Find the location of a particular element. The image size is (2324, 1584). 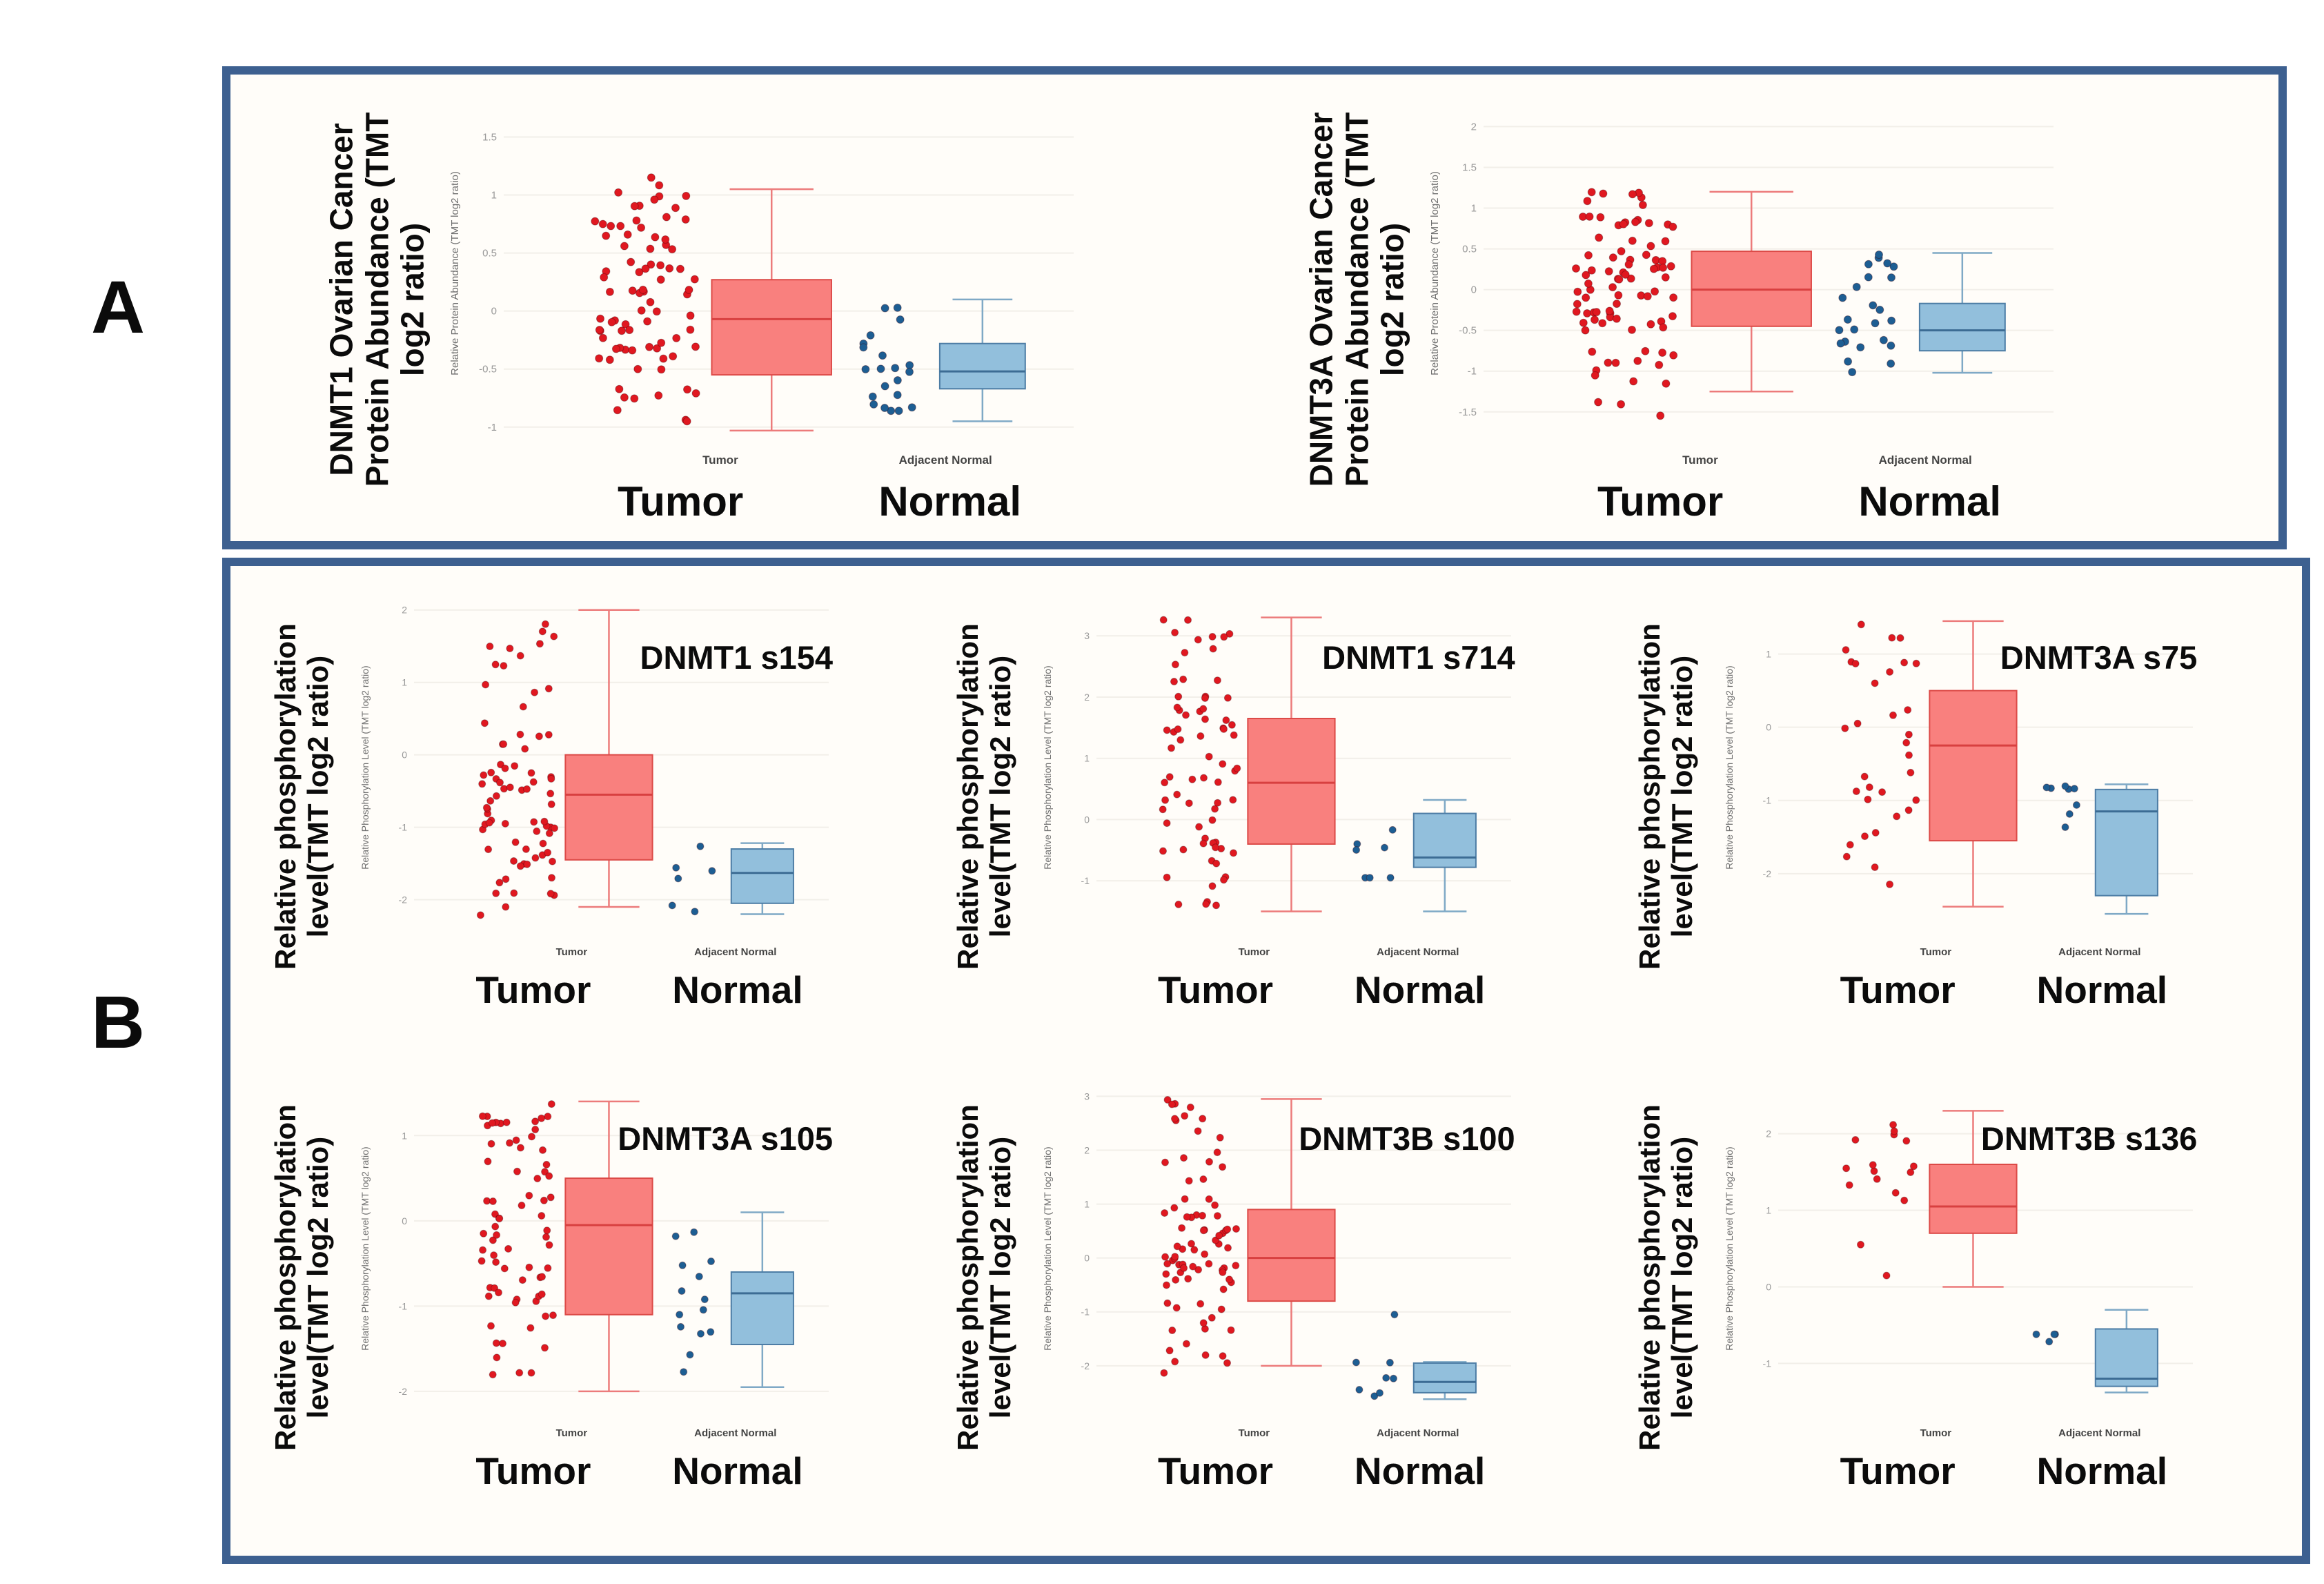

y-tick-label: -2 is located at coordinates (1767, 874).